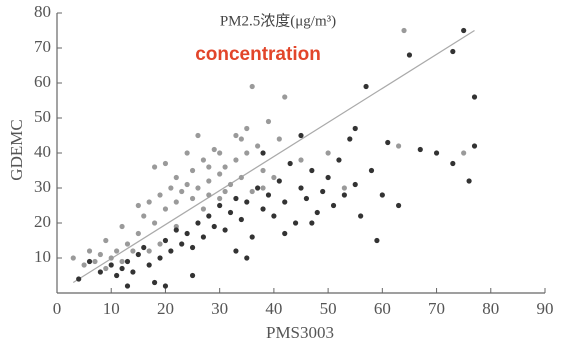  I want to click on x-tick-label: 10, so click(111, 308).